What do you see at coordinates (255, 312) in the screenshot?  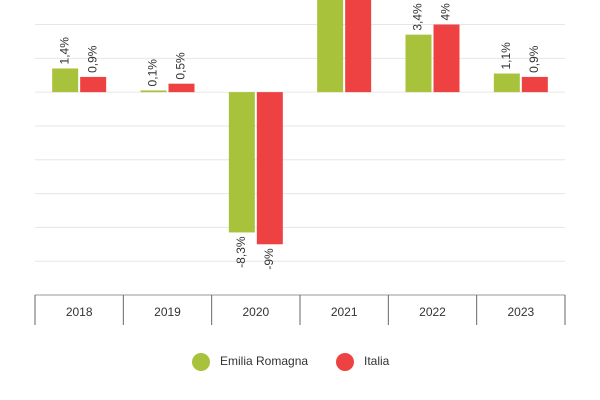 I see `x-tick-label: 2020` at bounding box center [255, 312].